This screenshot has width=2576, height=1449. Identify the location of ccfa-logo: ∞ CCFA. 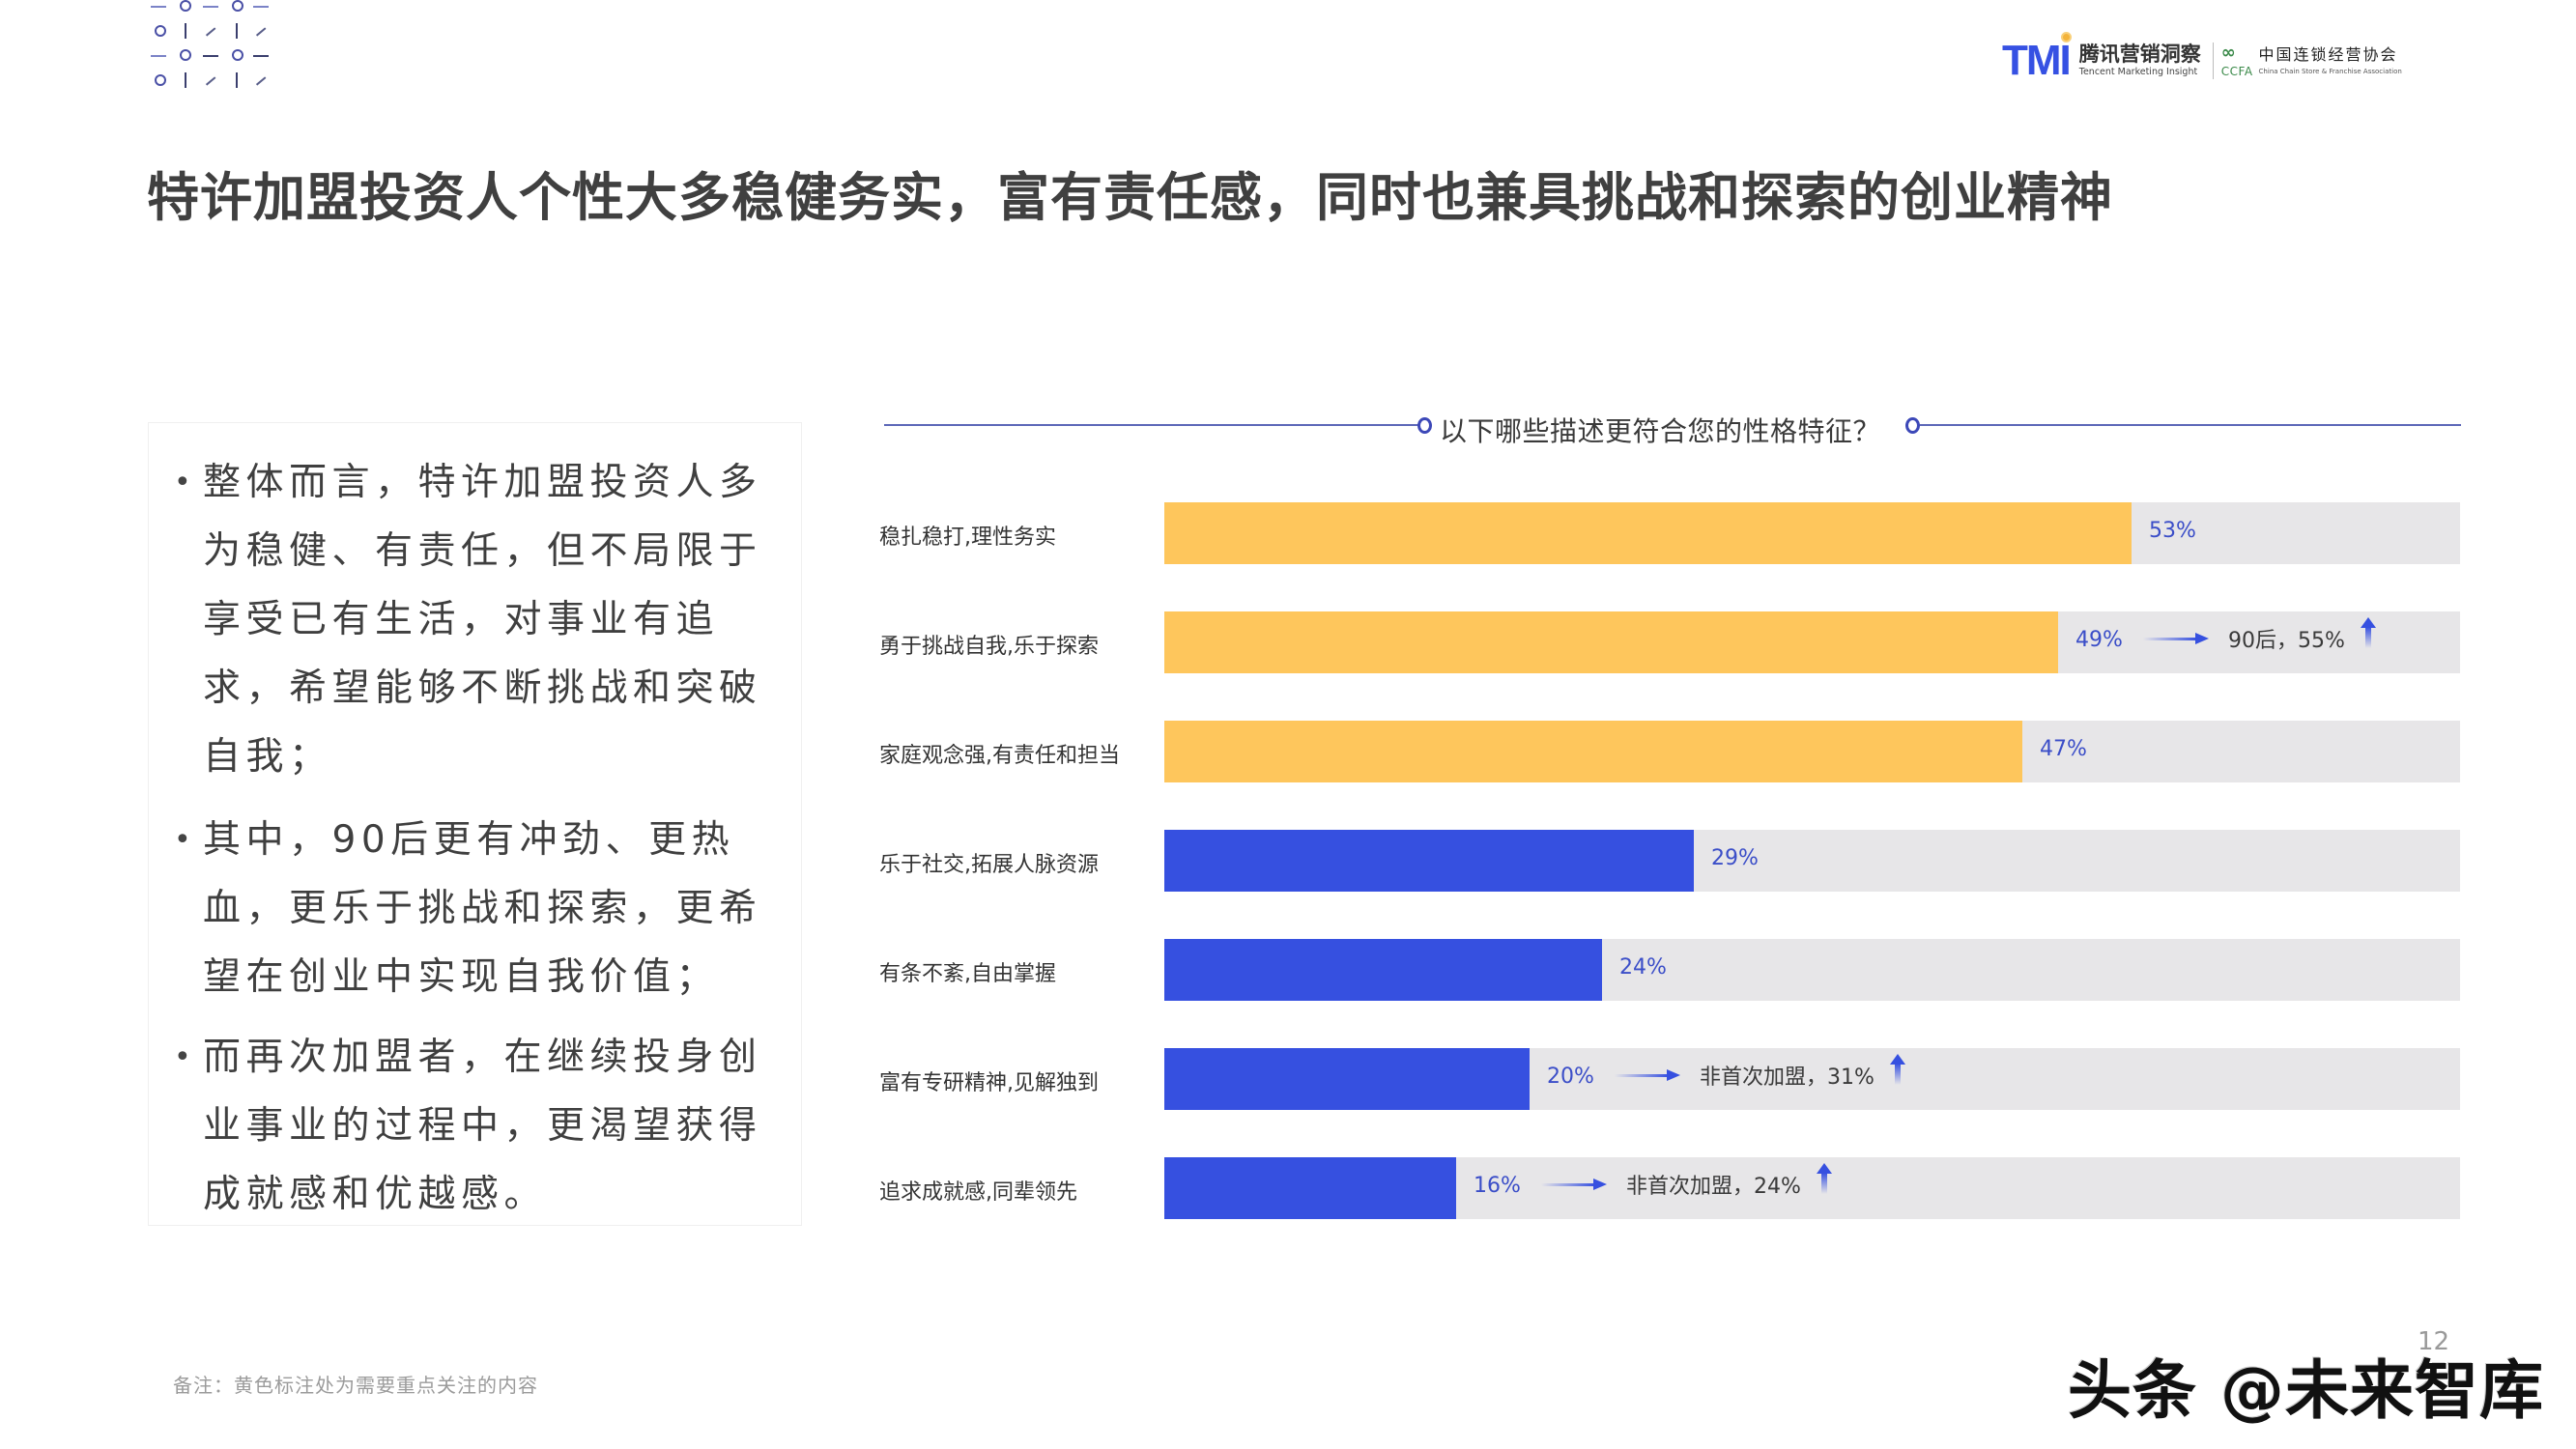
(2237, 60).